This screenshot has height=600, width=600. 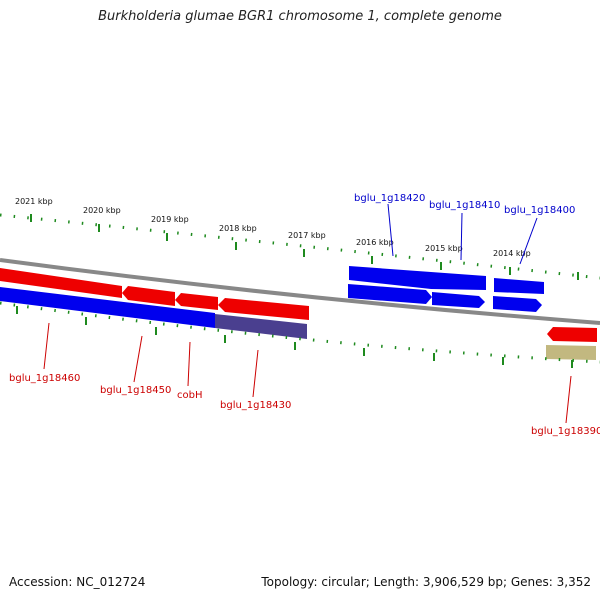 I want to click on label-cobH: cobH, so click(x=189, y=395).